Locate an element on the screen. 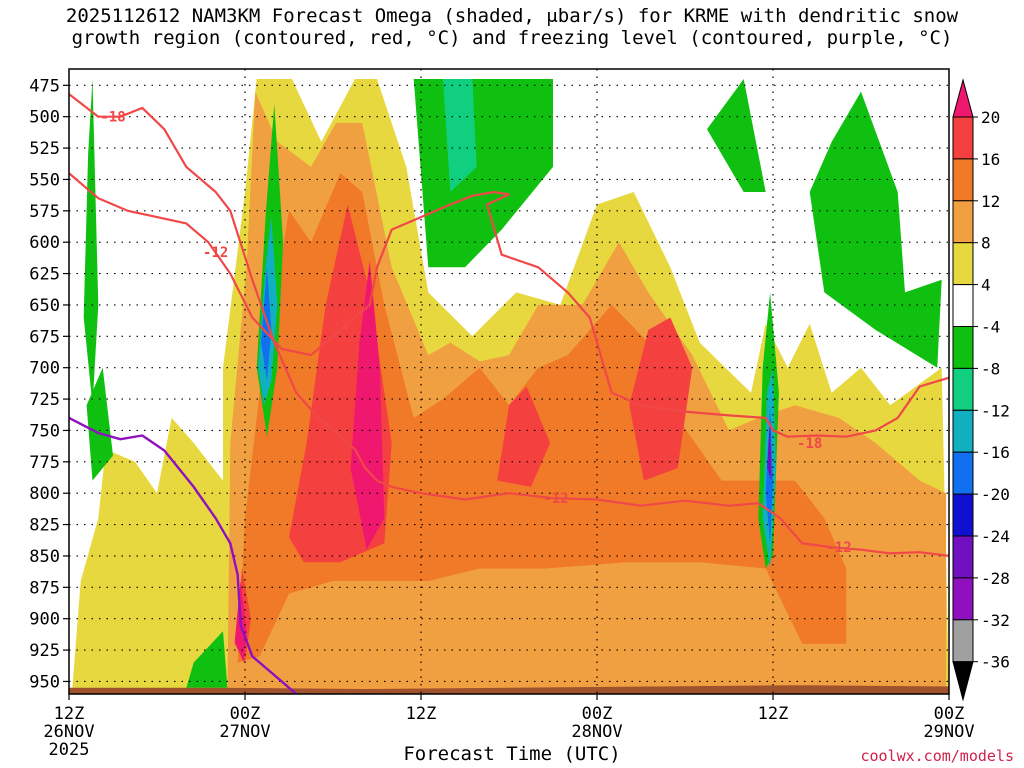  x-tick-label-60-0: 00Z is located at coordinates (949, 714).